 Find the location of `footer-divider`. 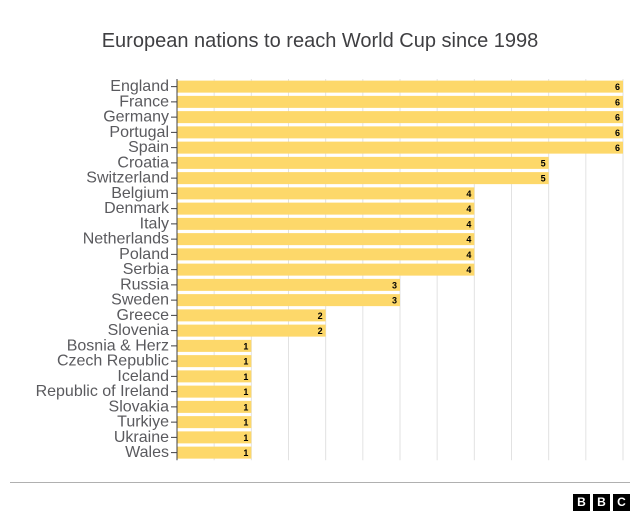

footer-divider is located at coordinates (320, 482).